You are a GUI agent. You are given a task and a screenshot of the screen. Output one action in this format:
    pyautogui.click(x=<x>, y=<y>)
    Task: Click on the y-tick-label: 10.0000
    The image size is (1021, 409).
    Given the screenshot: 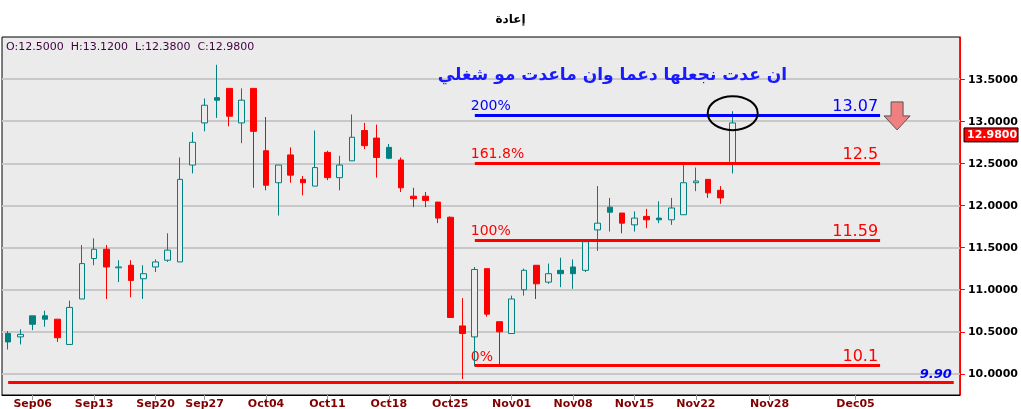 What is the action you would take?
    pyautogui.click(x=993, y=374)
    